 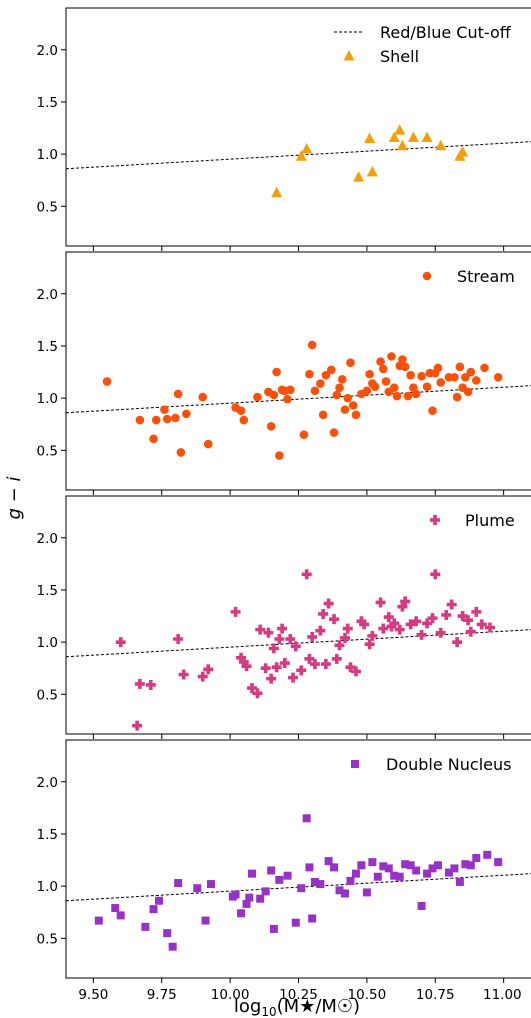 What do you see at coordinates (490, 520) in the screenshot?
I see `legend-label: Plume` at bounding box center [490, 520].